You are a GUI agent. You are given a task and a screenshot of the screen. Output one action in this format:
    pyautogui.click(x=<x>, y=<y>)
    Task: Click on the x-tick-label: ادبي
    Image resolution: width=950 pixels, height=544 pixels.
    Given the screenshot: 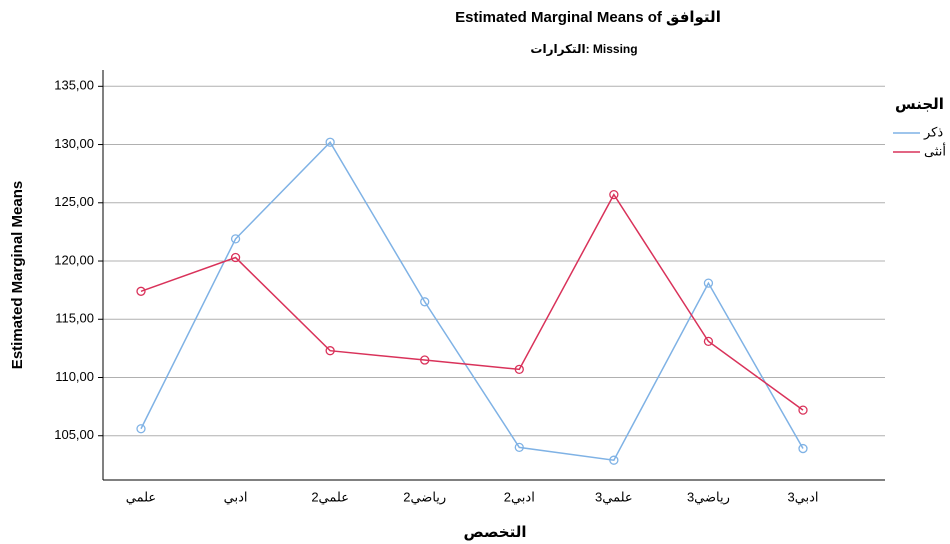 What is the action you would take?
    pyautogui.click(x=236, y=496)
    